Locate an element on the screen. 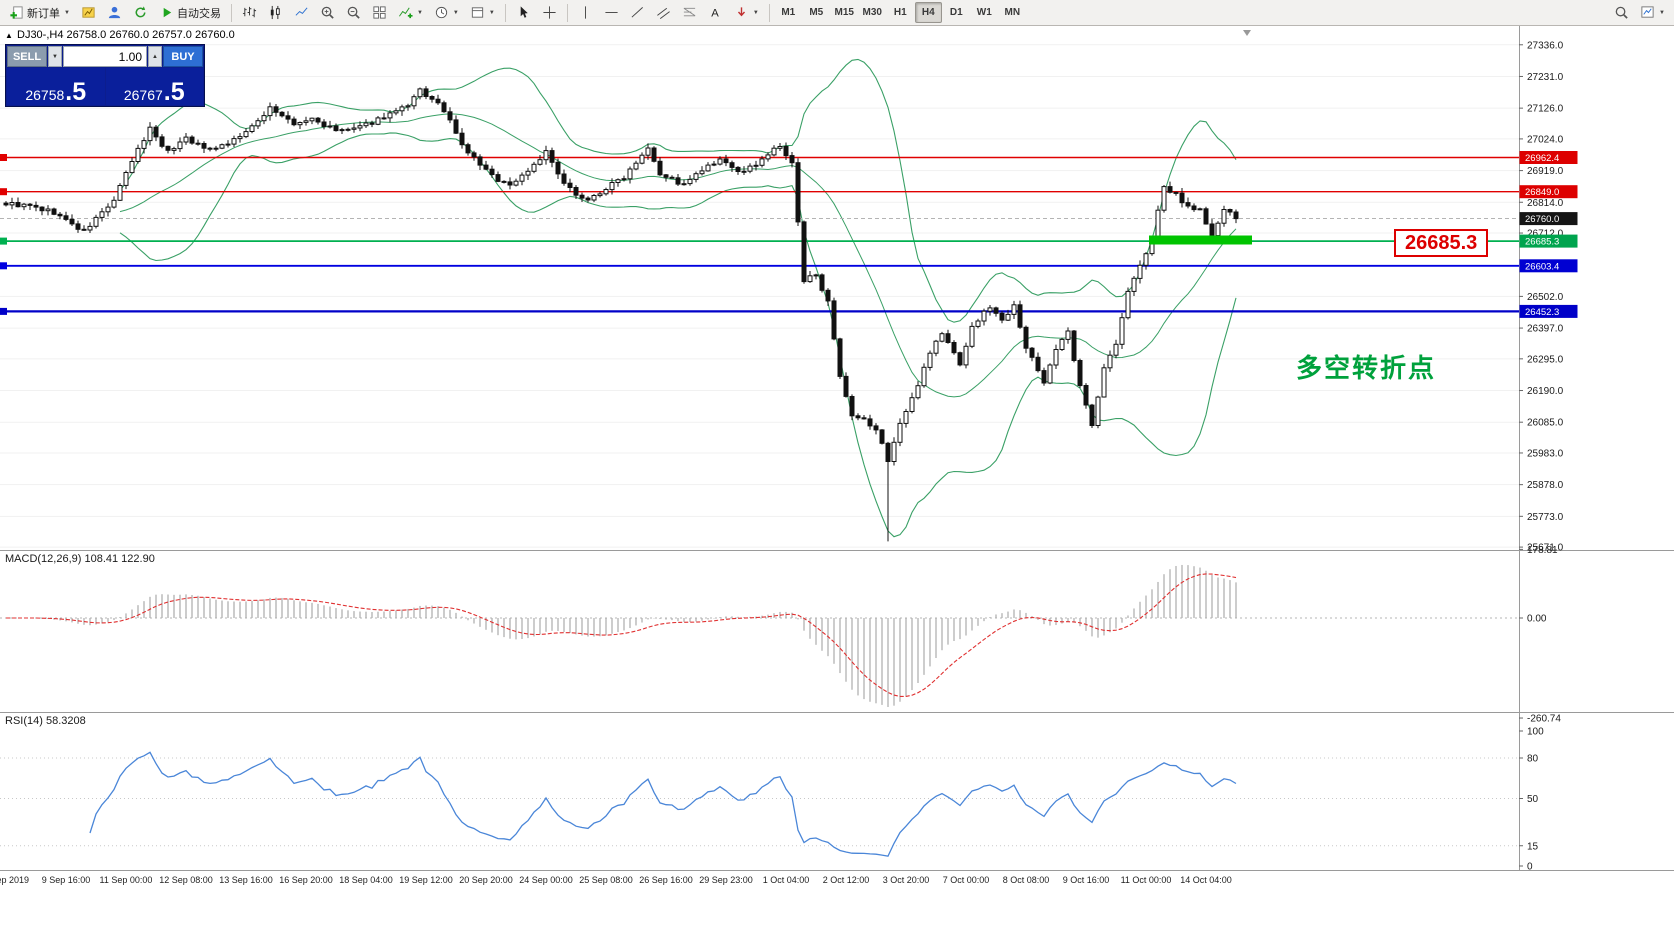 The image size is (1674, 949). fibonacci-button is located at coordinates (689, 13).